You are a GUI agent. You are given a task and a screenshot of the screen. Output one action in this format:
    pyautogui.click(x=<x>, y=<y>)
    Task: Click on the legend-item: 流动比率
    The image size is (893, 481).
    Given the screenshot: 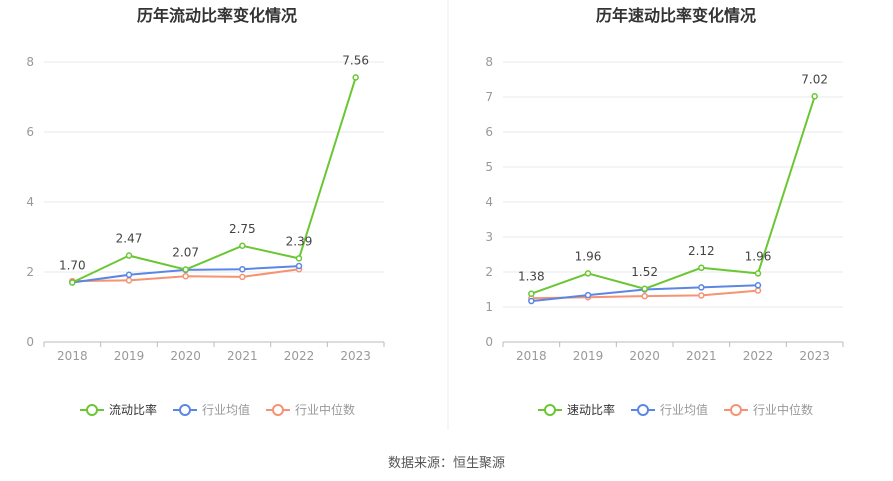 What is the action you would take?
    pyautogui.click(x=118, y=409)
    